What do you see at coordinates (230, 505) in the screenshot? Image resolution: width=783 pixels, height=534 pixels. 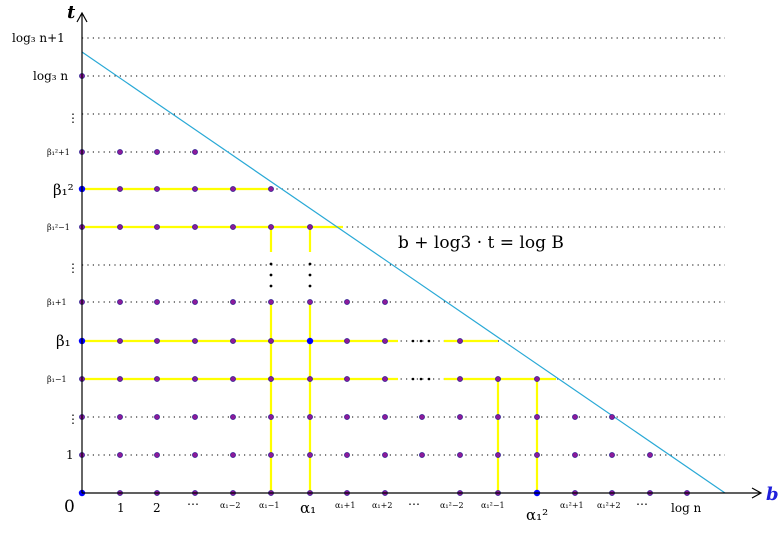 I see `x-tick-a1-minus-2: α₁−2` at bounding box center [230, 505].